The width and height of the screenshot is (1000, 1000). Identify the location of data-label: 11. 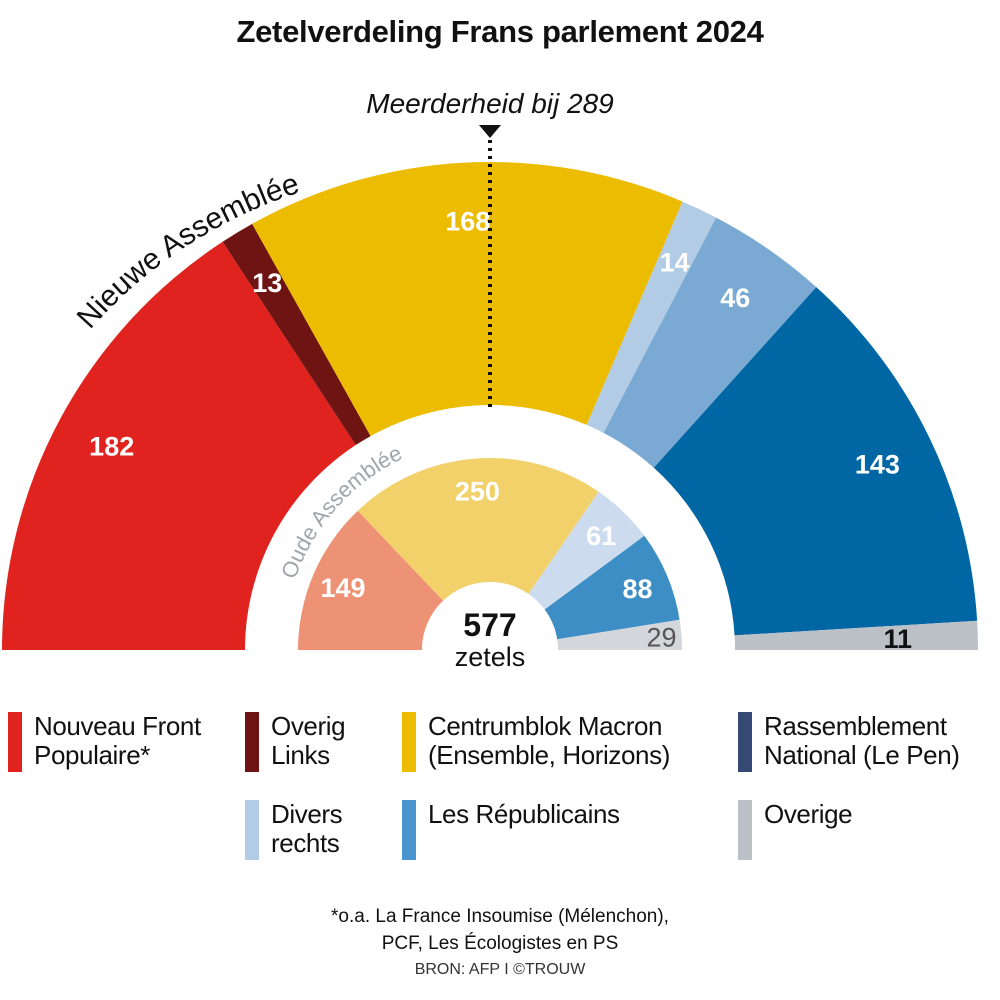
(898, 639).